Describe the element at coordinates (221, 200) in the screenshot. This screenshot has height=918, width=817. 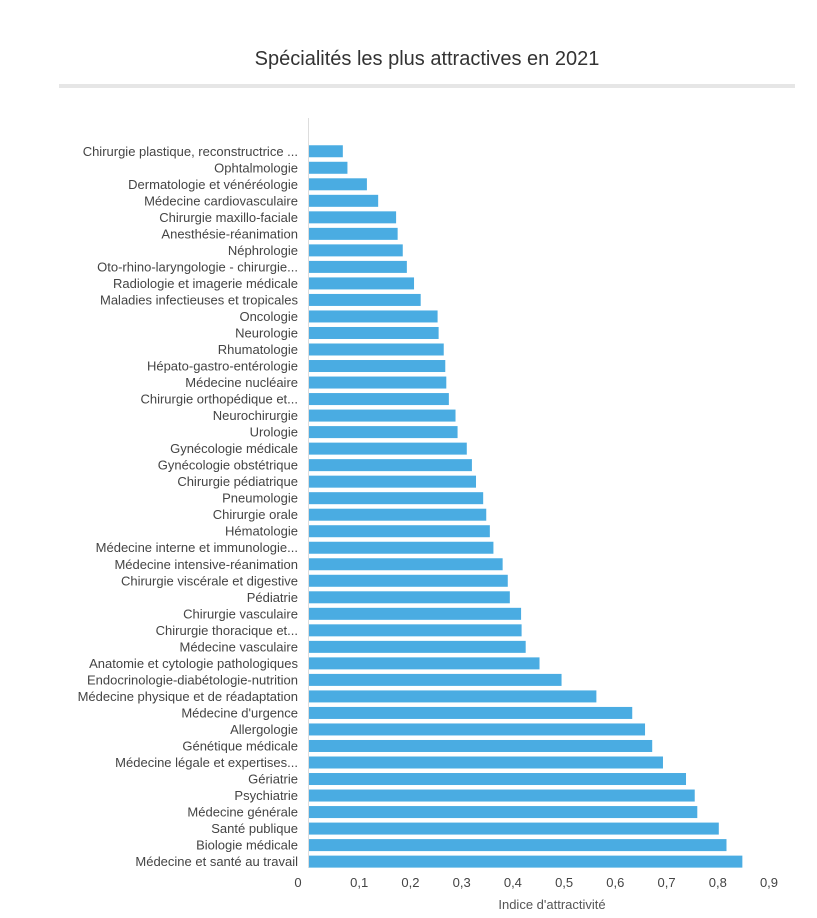
I see `category-label: Médecine cardiovasculaire` at that location.